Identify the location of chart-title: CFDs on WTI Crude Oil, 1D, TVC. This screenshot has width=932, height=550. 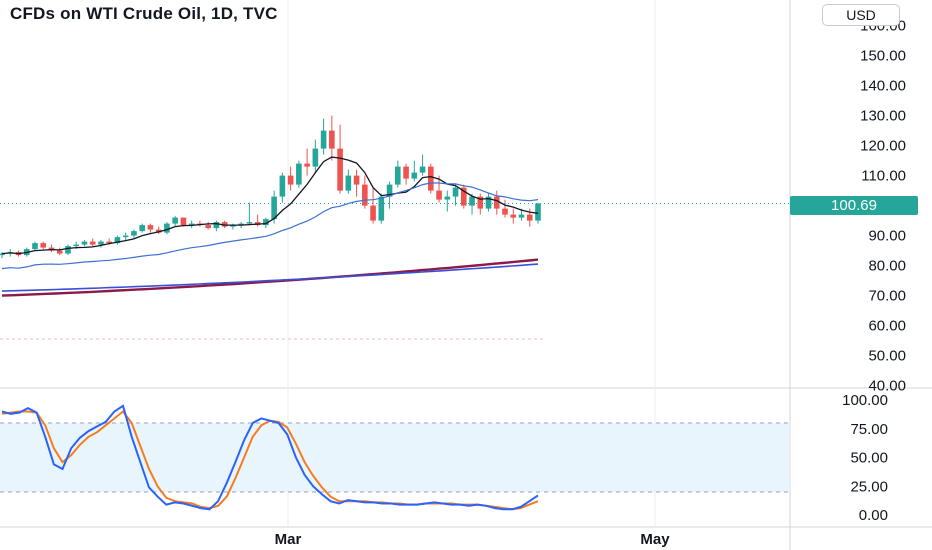
(144, 13).